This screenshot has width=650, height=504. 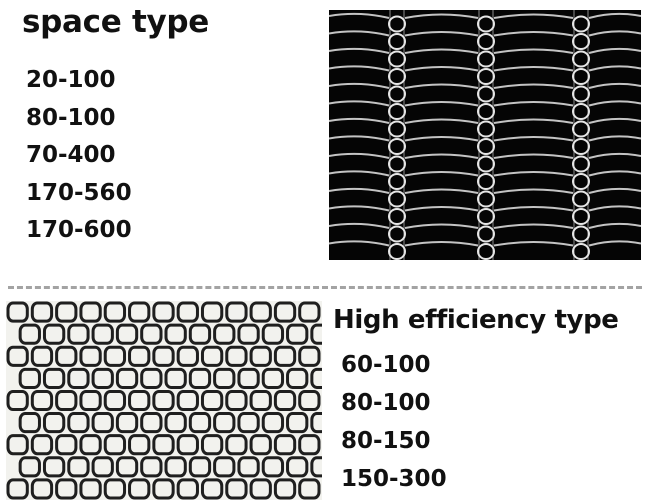 I want to click on high-efficiency-type-item: 80-150, so click(x=386, y=441).